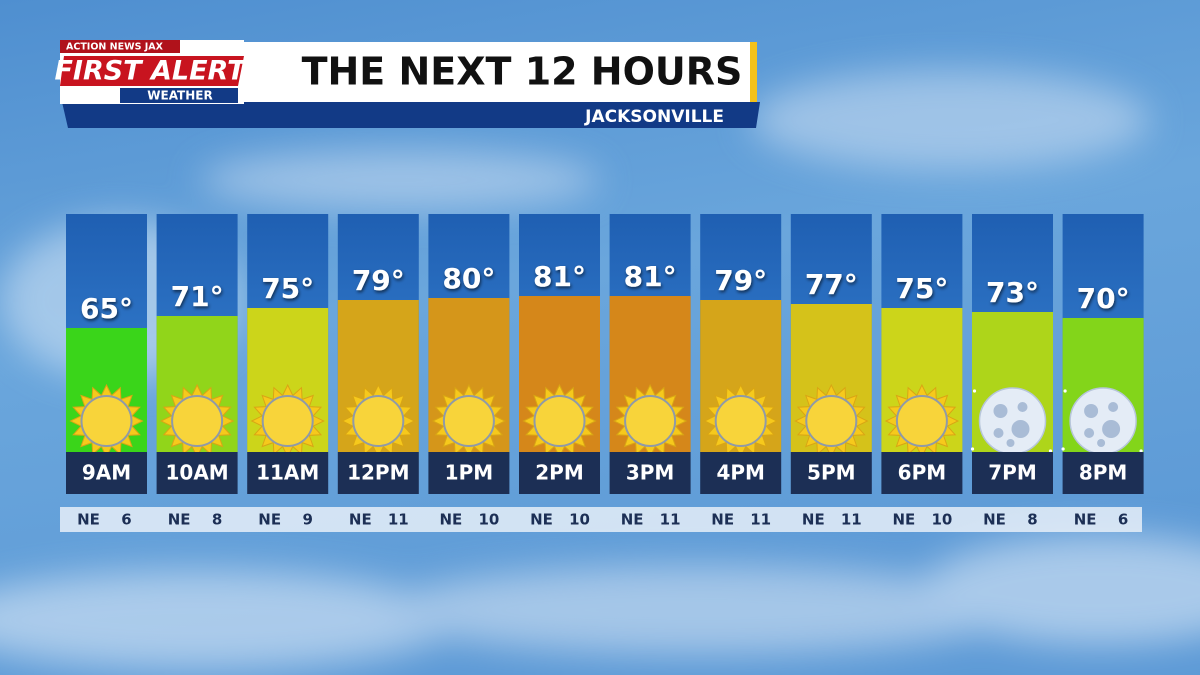 The width and height of the screenshot is (1200, 675). I want to click on hour-column: 81° 3PM, so click(650, 354).